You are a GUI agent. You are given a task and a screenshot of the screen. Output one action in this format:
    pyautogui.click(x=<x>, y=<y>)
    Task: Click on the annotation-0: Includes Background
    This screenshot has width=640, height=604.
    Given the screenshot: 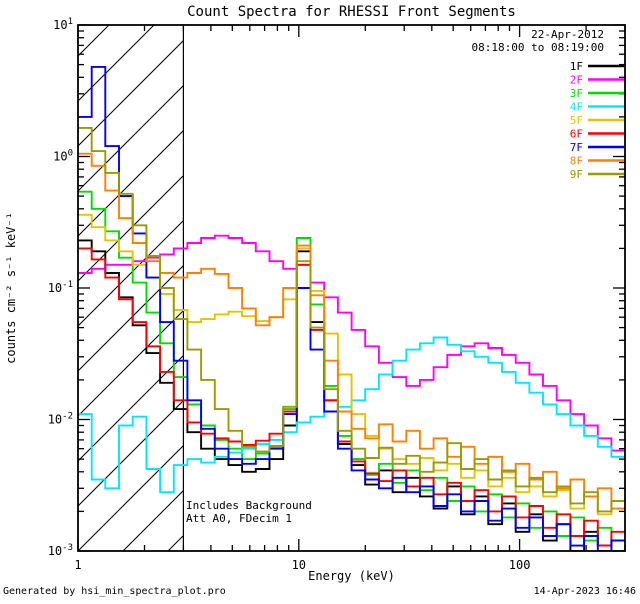 What is the action you would take?
    pyautogui.click(x=249, y=505)
    